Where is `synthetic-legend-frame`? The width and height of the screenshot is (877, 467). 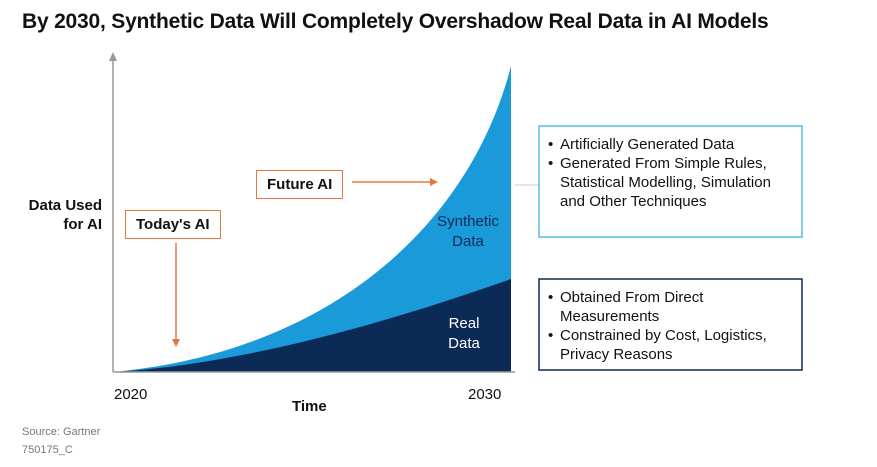 synthetic-legend-frame is located at coordinates (670, 181).